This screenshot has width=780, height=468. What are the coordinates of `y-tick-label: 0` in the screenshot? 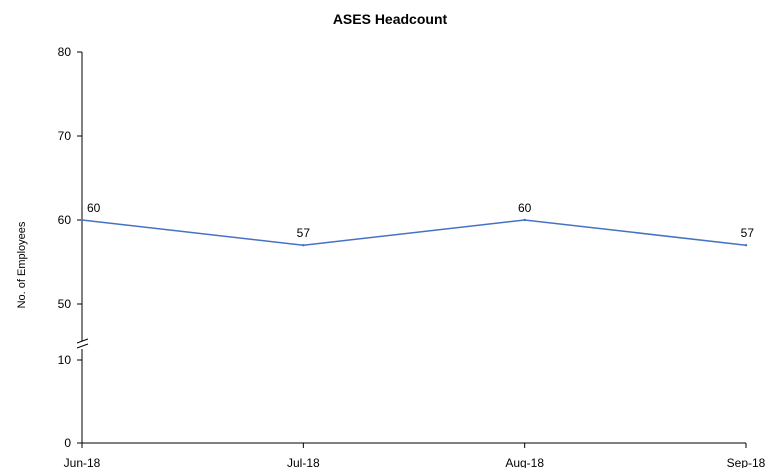 It's located at (67, 443).